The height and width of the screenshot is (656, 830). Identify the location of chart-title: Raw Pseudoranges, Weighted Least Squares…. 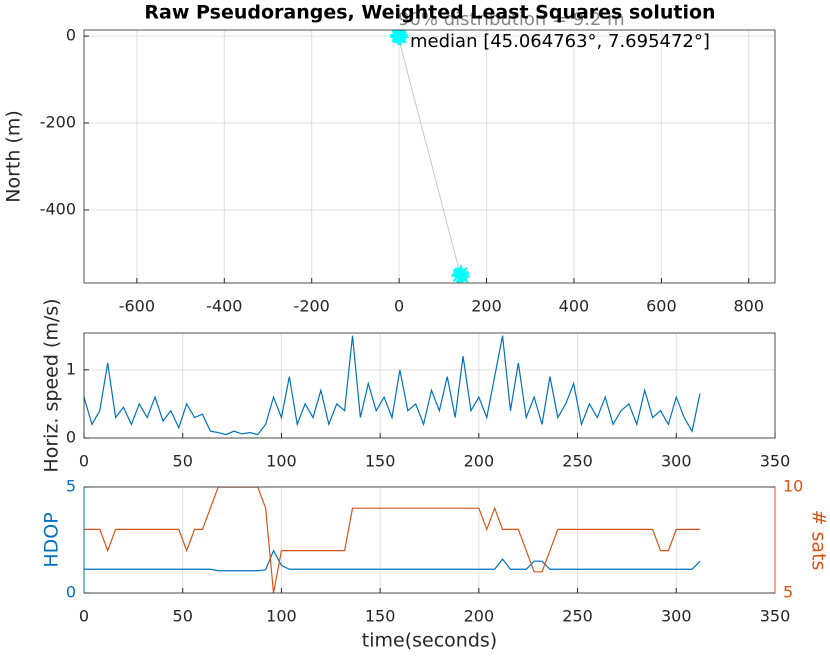
(429, 13).